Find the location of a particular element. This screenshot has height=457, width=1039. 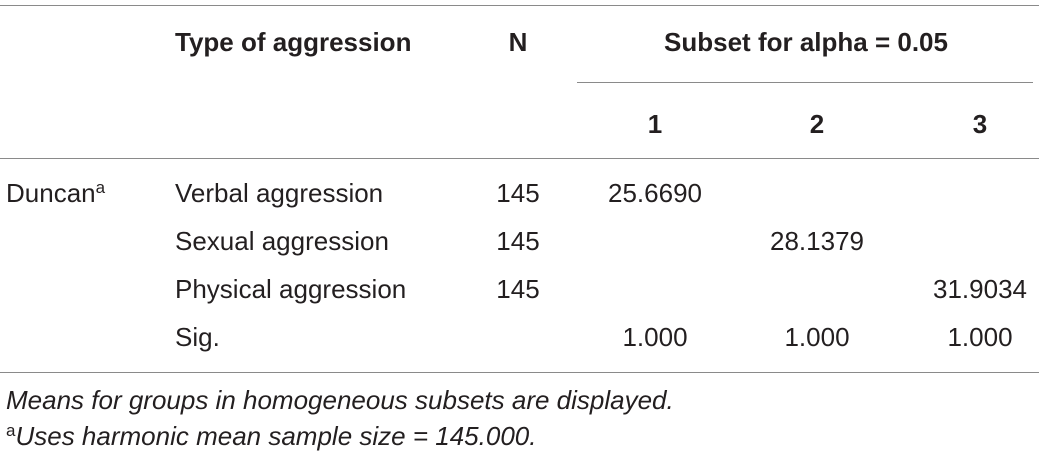

subset-value: 25.6690 is located at coordinates (655, 193).